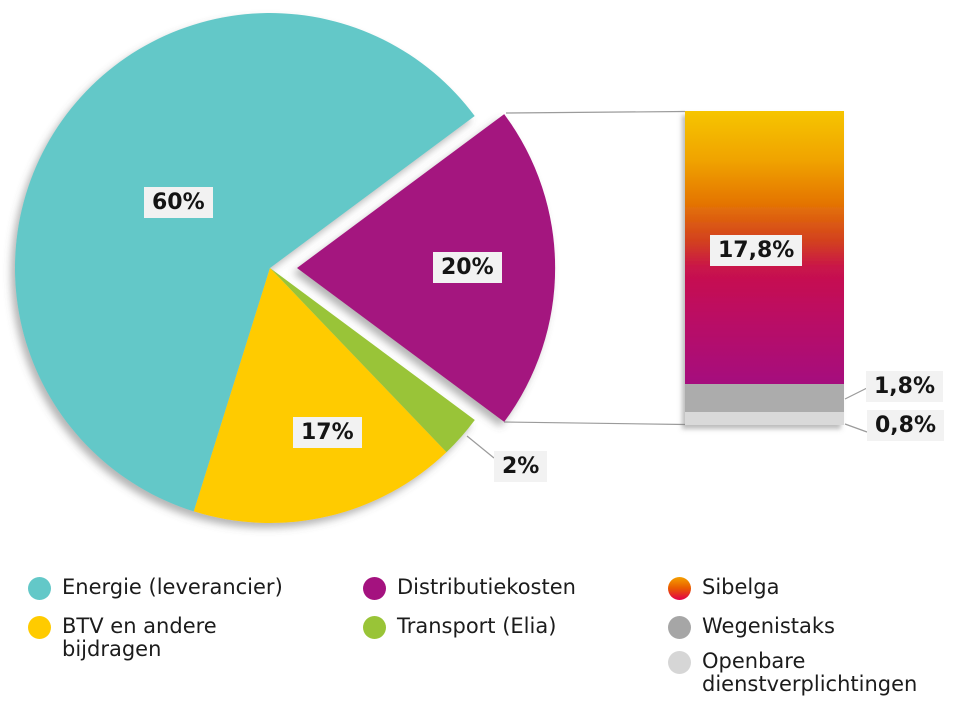 Image resolution: width=960 pixels, height=709 pixels. I want to click on legend-item-wegenistaks: Wegenistaks, so click(751, 627).